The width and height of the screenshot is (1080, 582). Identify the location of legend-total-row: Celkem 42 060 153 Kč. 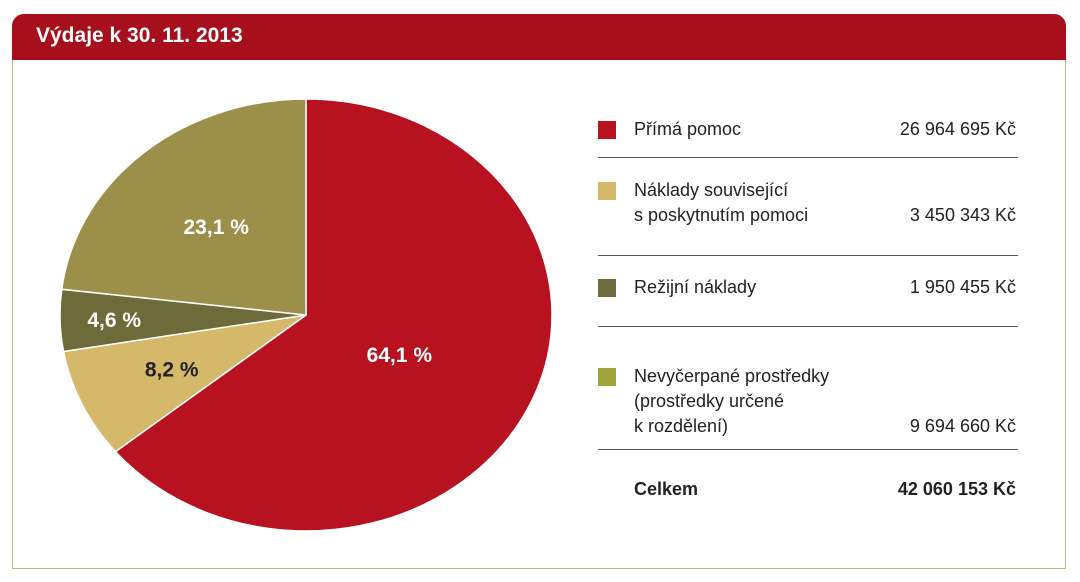
(808, 475).